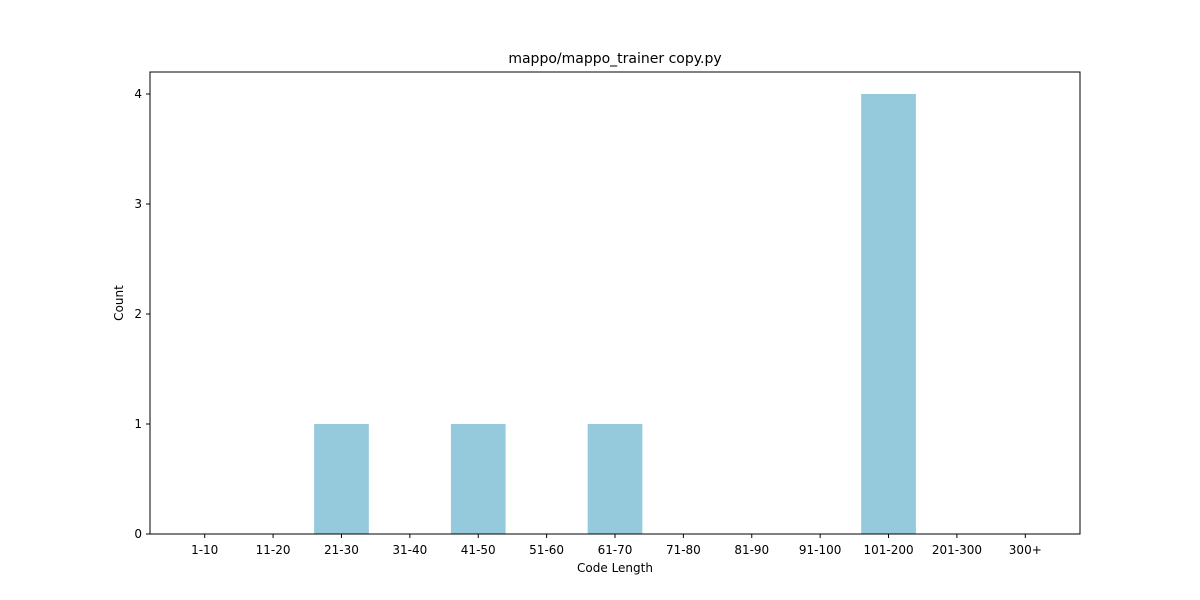 This screenshot has height=600, width=1200. I want to click on y-tick-label: 2, so click(138, 314).